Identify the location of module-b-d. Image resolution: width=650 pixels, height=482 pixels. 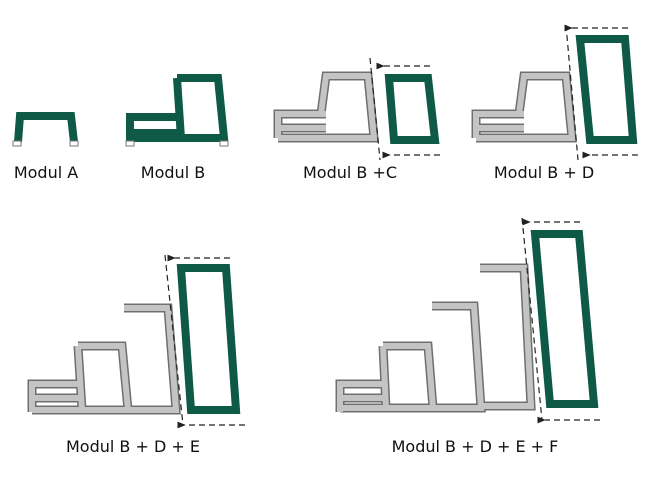
(557, 92).